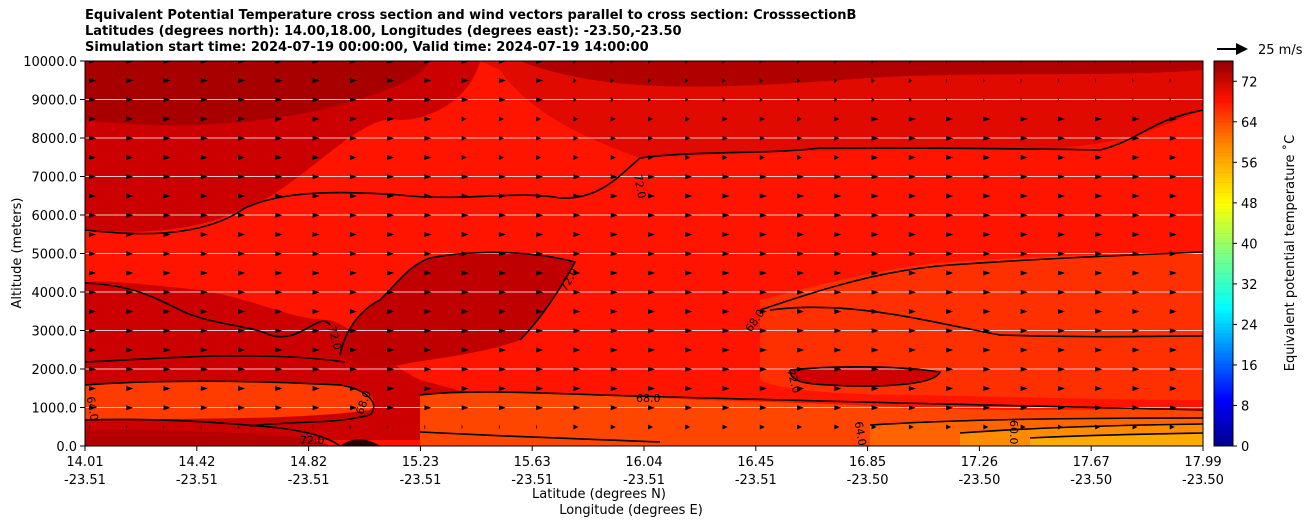 Image resolution: width=1308 pixels, height=526 pixels. Describe the element at coordinates (308, 462) in the screenshot. I see `x-tick-lat: 14.82` at that location.